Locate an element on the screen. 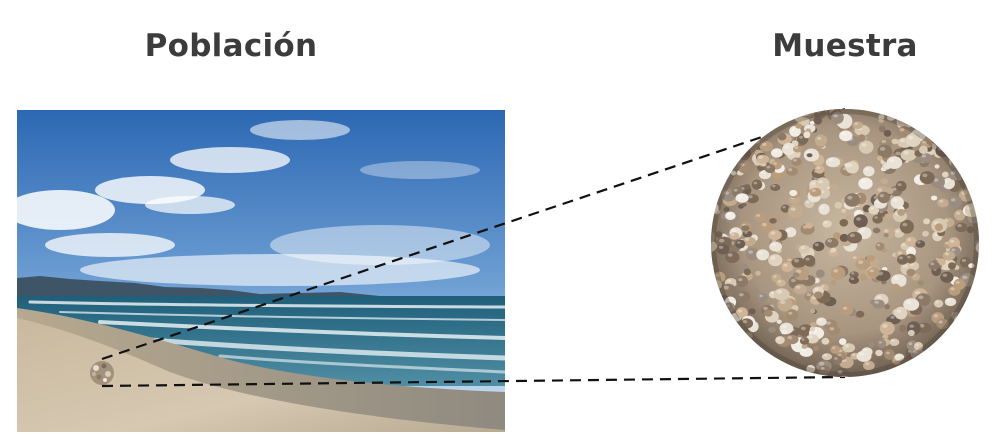 The height and width of the screenshot is (443, 992). sample-spot is located at coordinates (102, 373).